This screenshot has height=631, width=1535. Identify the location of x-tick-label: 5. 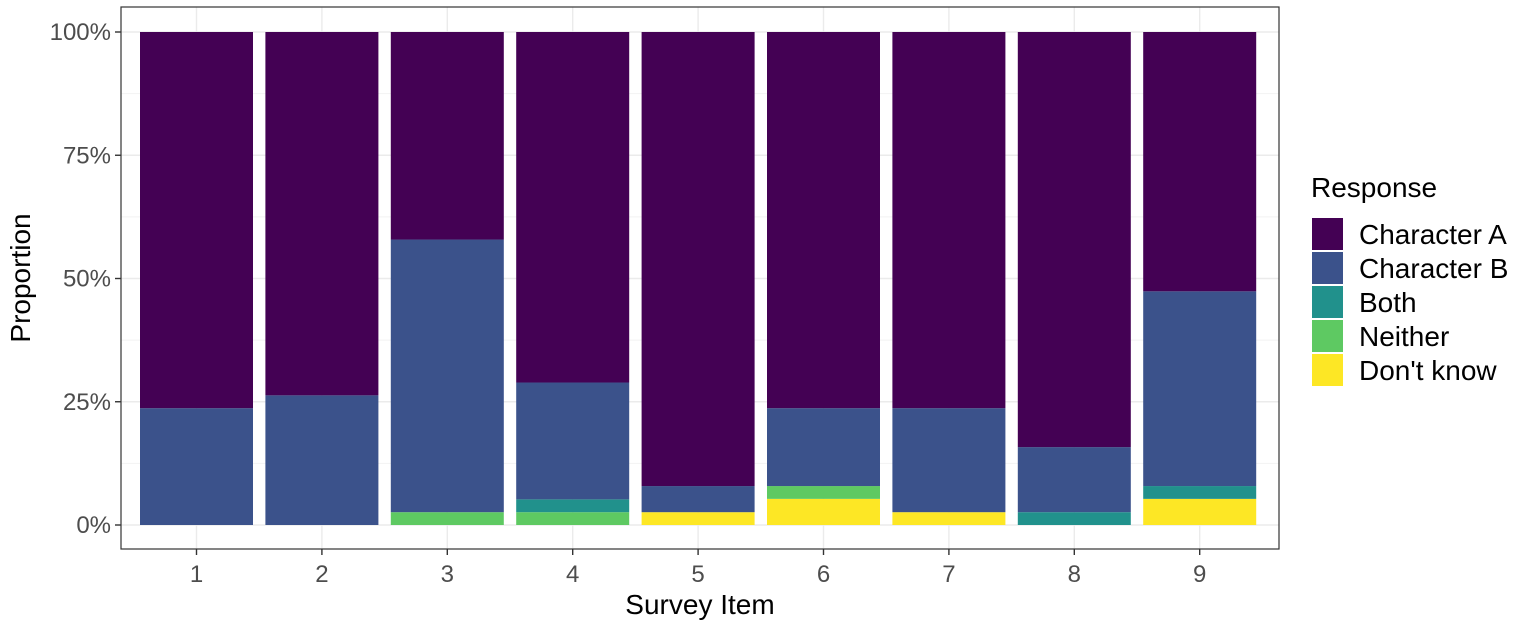
(697, 574).